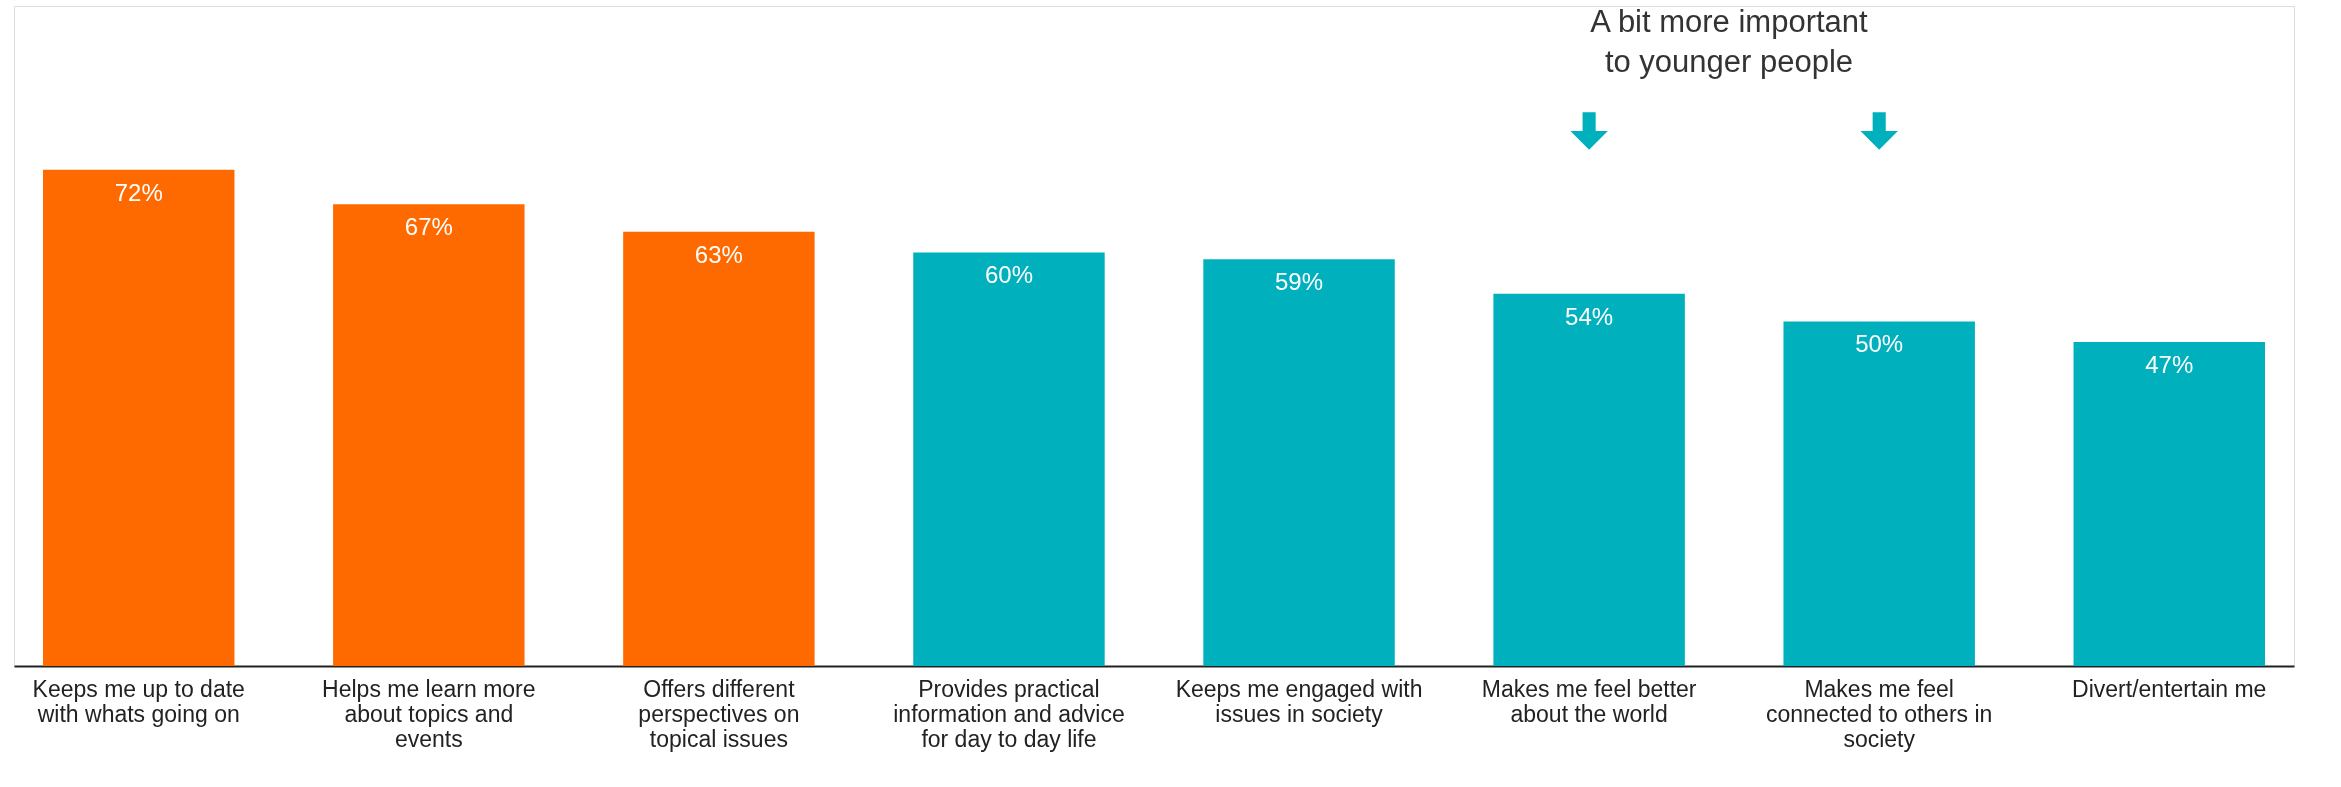  I want to click on text: A bit more important to younger people, so click(1729, 41).